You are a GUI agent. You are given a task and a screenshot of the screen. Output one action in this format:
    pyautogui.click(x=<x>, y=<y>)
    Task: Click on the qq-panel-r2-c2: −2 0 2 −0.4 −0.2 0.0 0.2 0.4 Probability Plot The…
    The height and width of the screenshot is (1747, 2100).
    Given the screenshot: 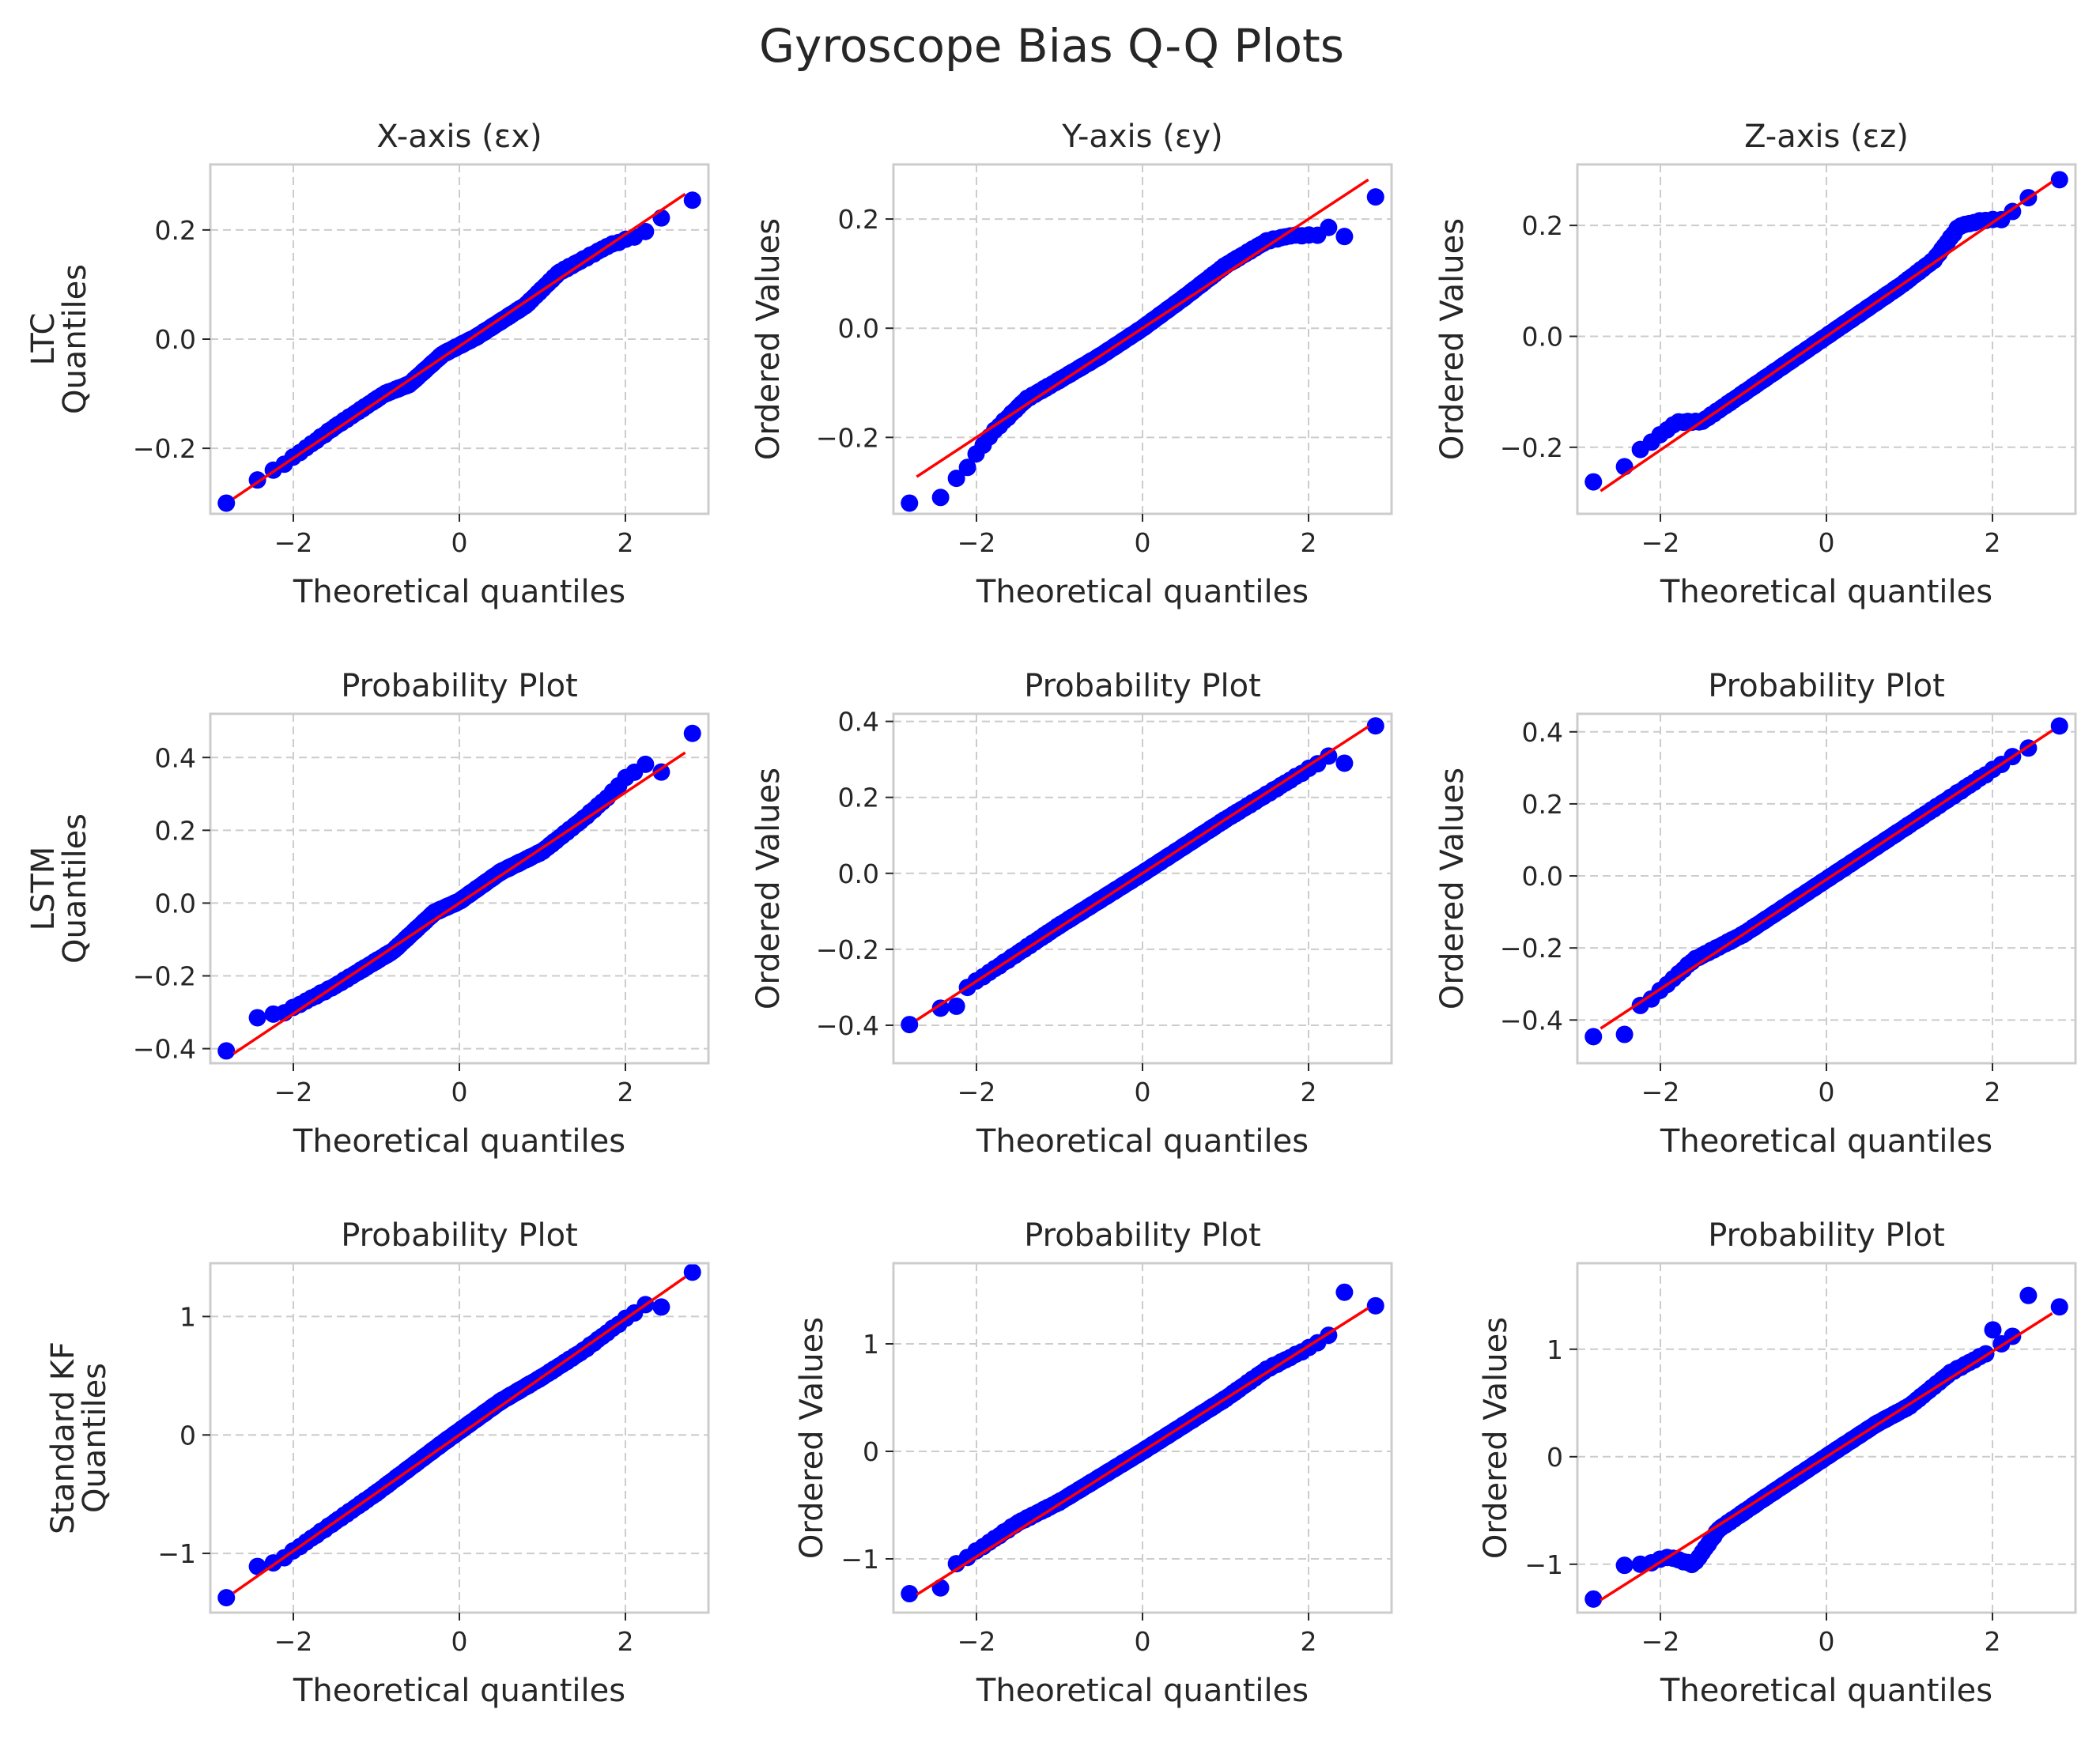 What is the action you would take?
    pyautogui.click(x=1071, y=914)
    